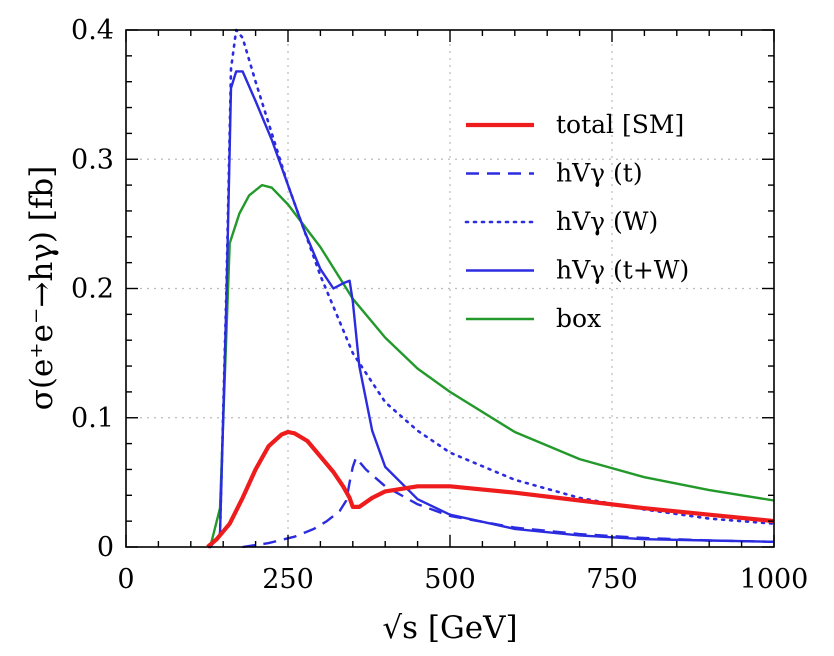  What do you see at coordinates (105, 547) in the screenshot?
I see `y-tick-label: 0` at bounding box center [105, 547].